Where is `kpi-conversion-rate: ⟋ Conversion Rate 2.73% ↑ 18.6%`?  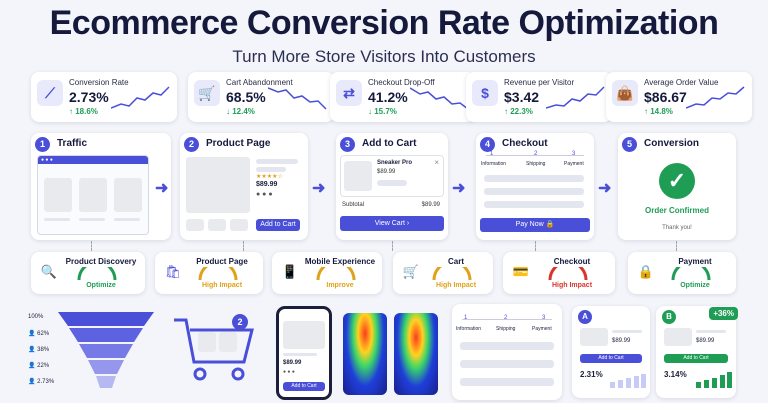
kpi-conversion-rate: ⟋ Conversion Rate 2.73% ↑ 18.6% is located at coordinates (104, 97).